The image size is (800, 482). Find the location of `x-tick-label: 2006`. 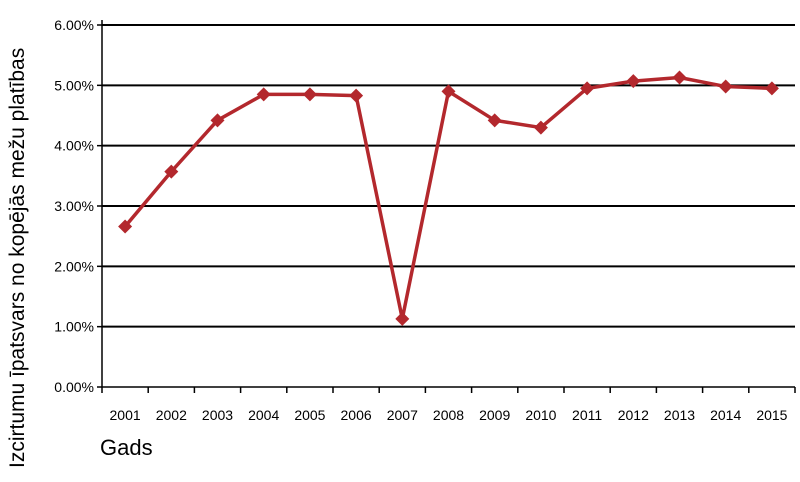

x-tick-label: 2006 is located at coordinates (356, 415).